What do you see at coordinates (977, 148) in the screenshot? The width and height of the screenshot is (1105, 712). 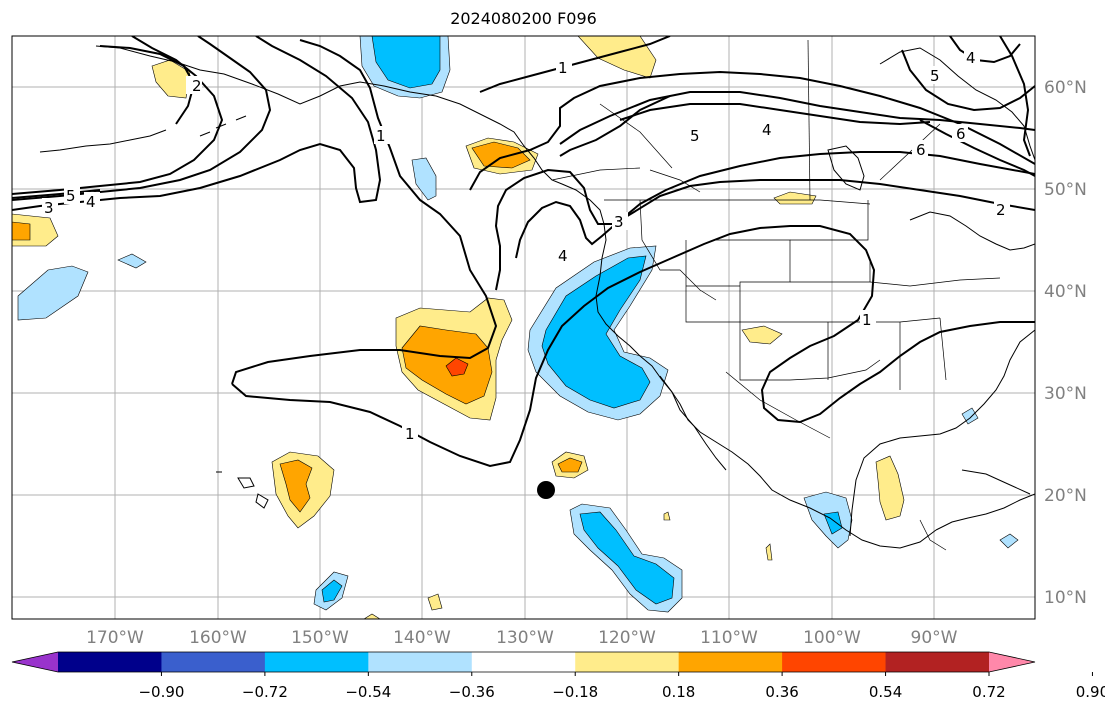 I see `contour-6-east` at bounding box center [977, 148].